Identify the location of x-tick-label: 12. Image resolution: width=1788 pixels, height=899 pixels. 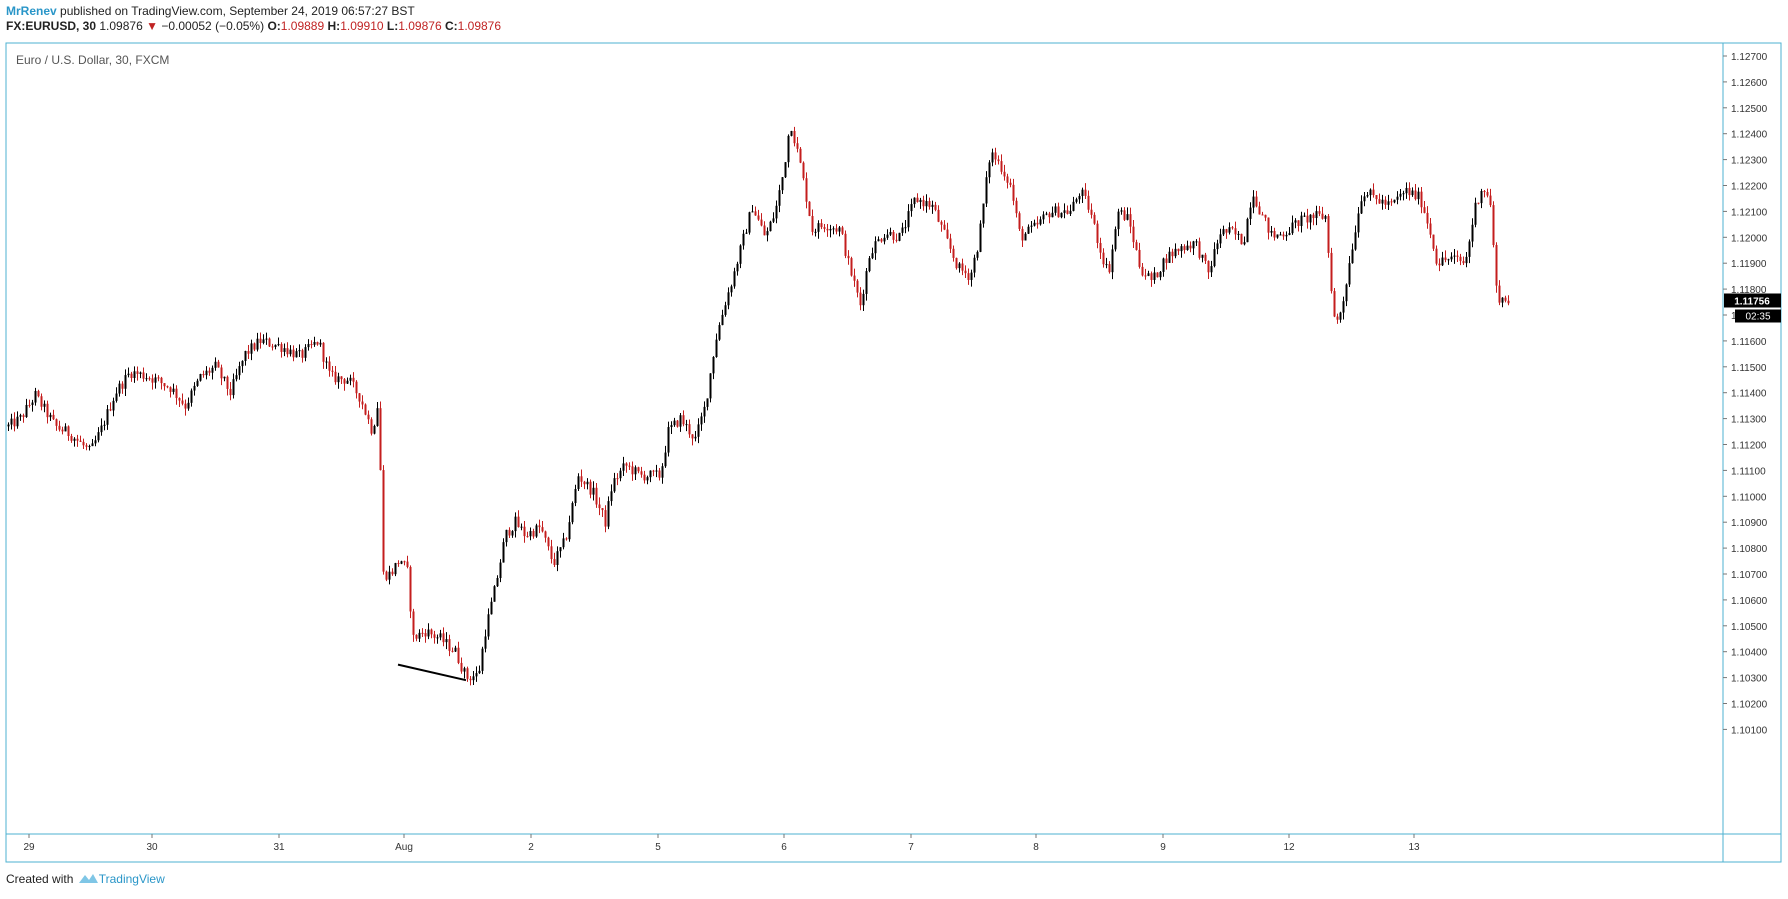
(1289, 847).